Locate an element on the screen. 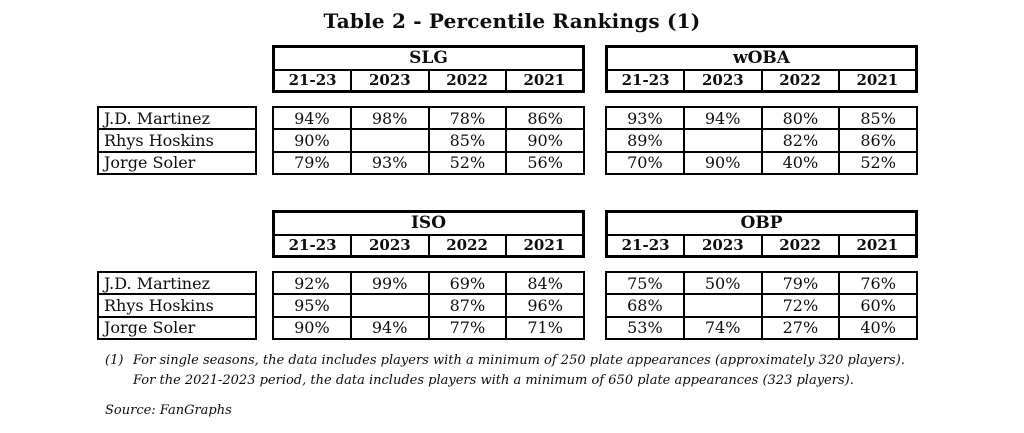 This screenshot has height=433, width=1024. iso-martinez-2022: 69% is located at coordinates (469, 283).